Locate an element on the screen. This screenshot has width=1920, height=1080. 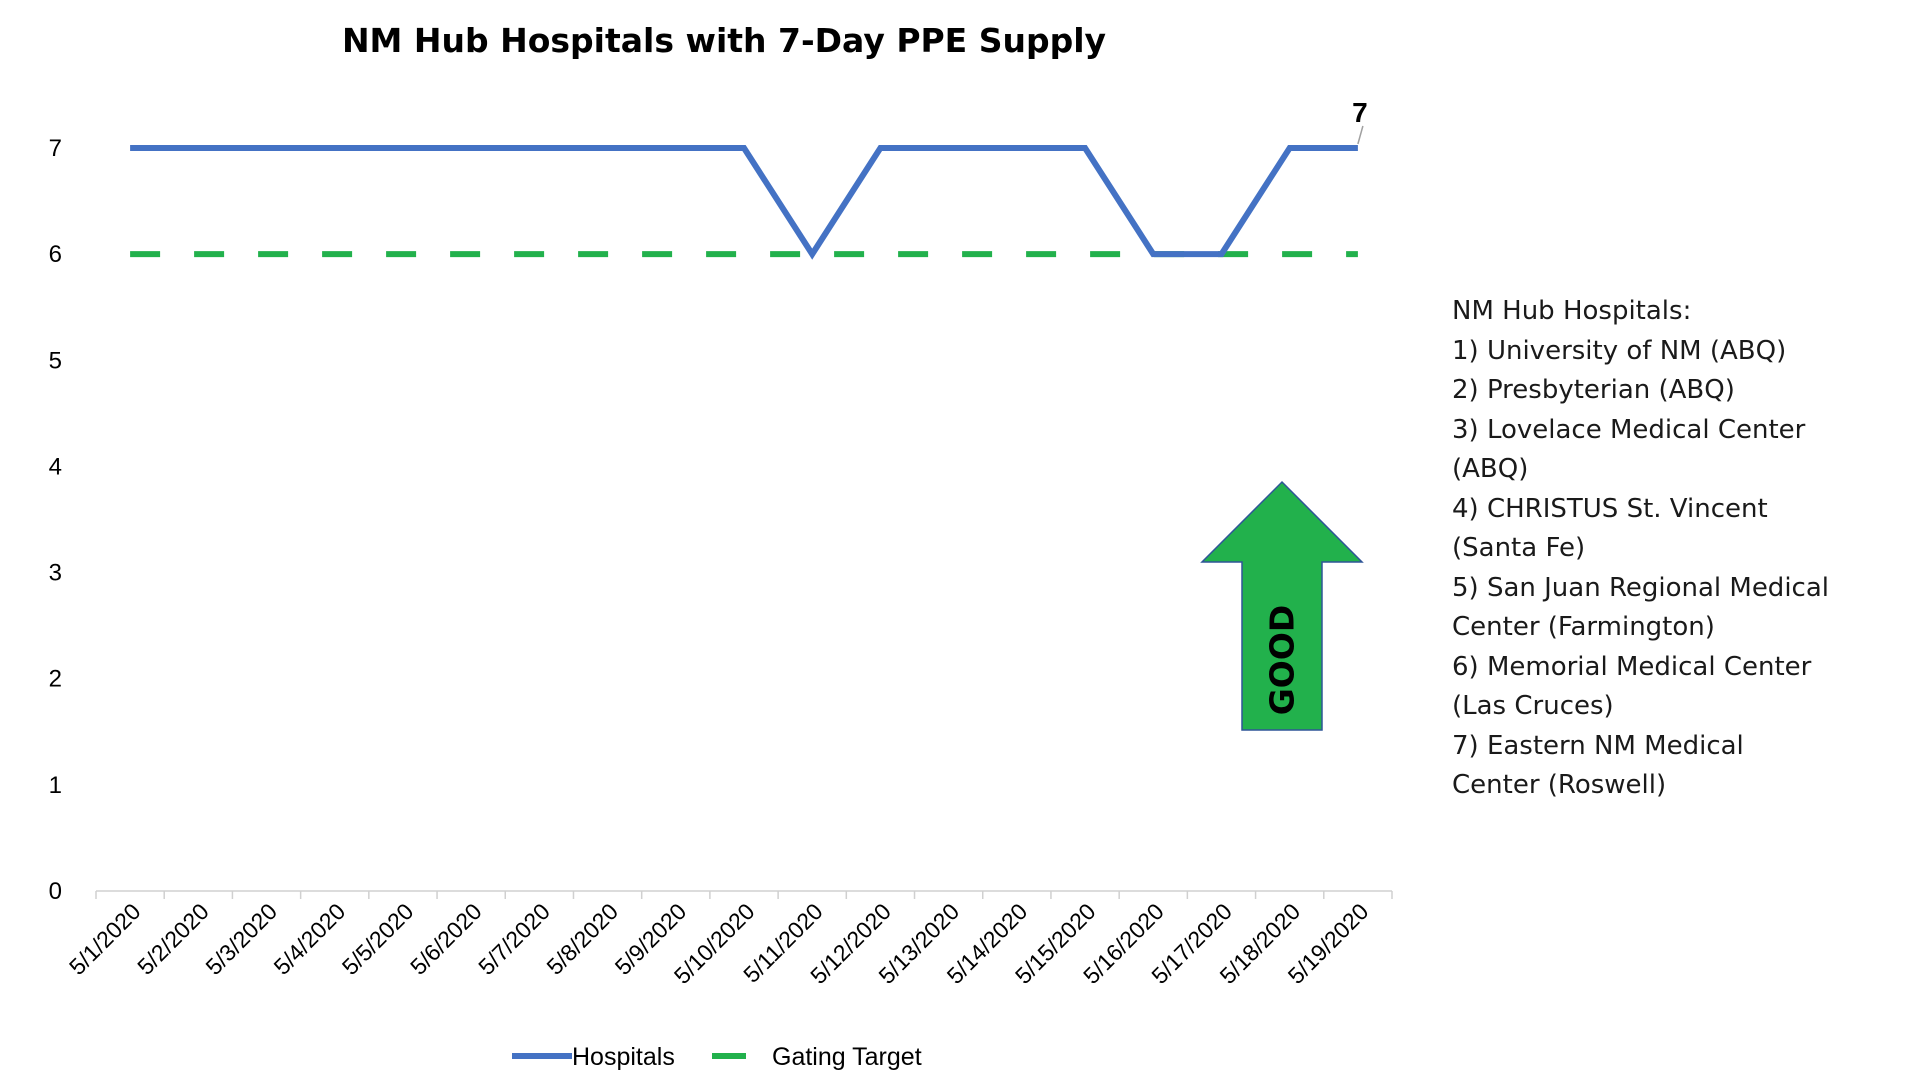
hospital-list-line: 3) Lovelace Medical Center is located at coordinates (1629, 429).